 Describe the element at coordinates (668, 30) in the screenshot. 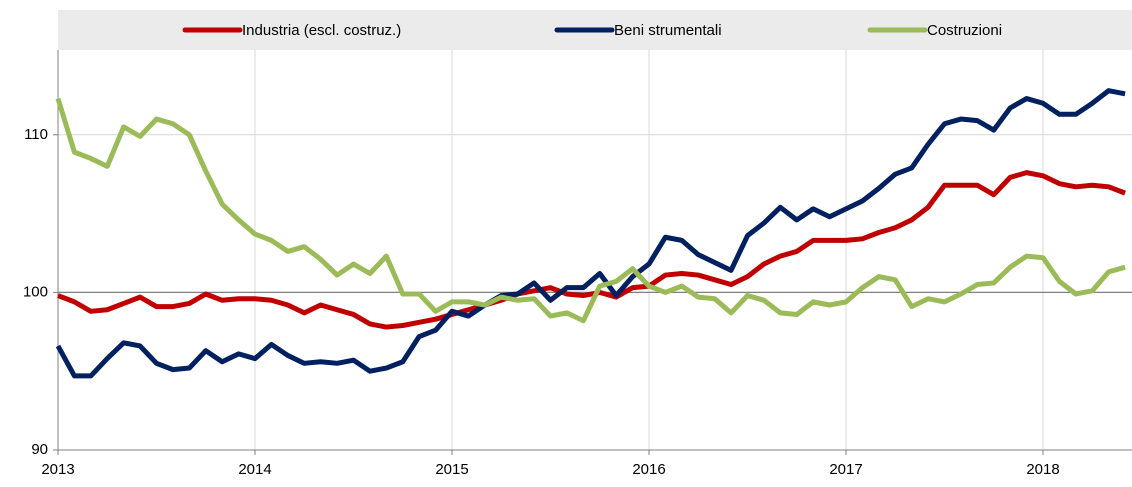

I see `legend-label: Beni strumentali` at that location.